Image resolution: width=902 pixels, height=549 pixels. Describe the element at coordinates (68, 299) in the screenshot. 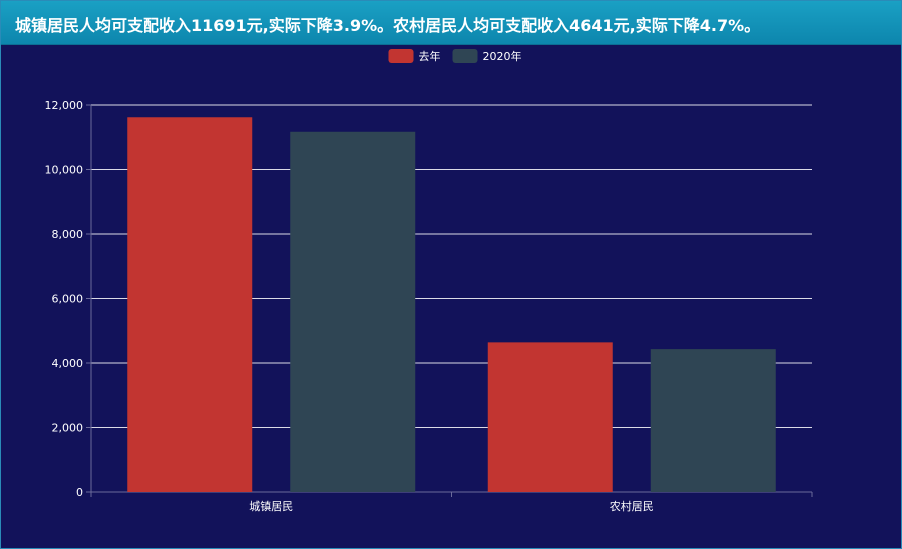

I see `y-tick-label: 6,000` at that location.